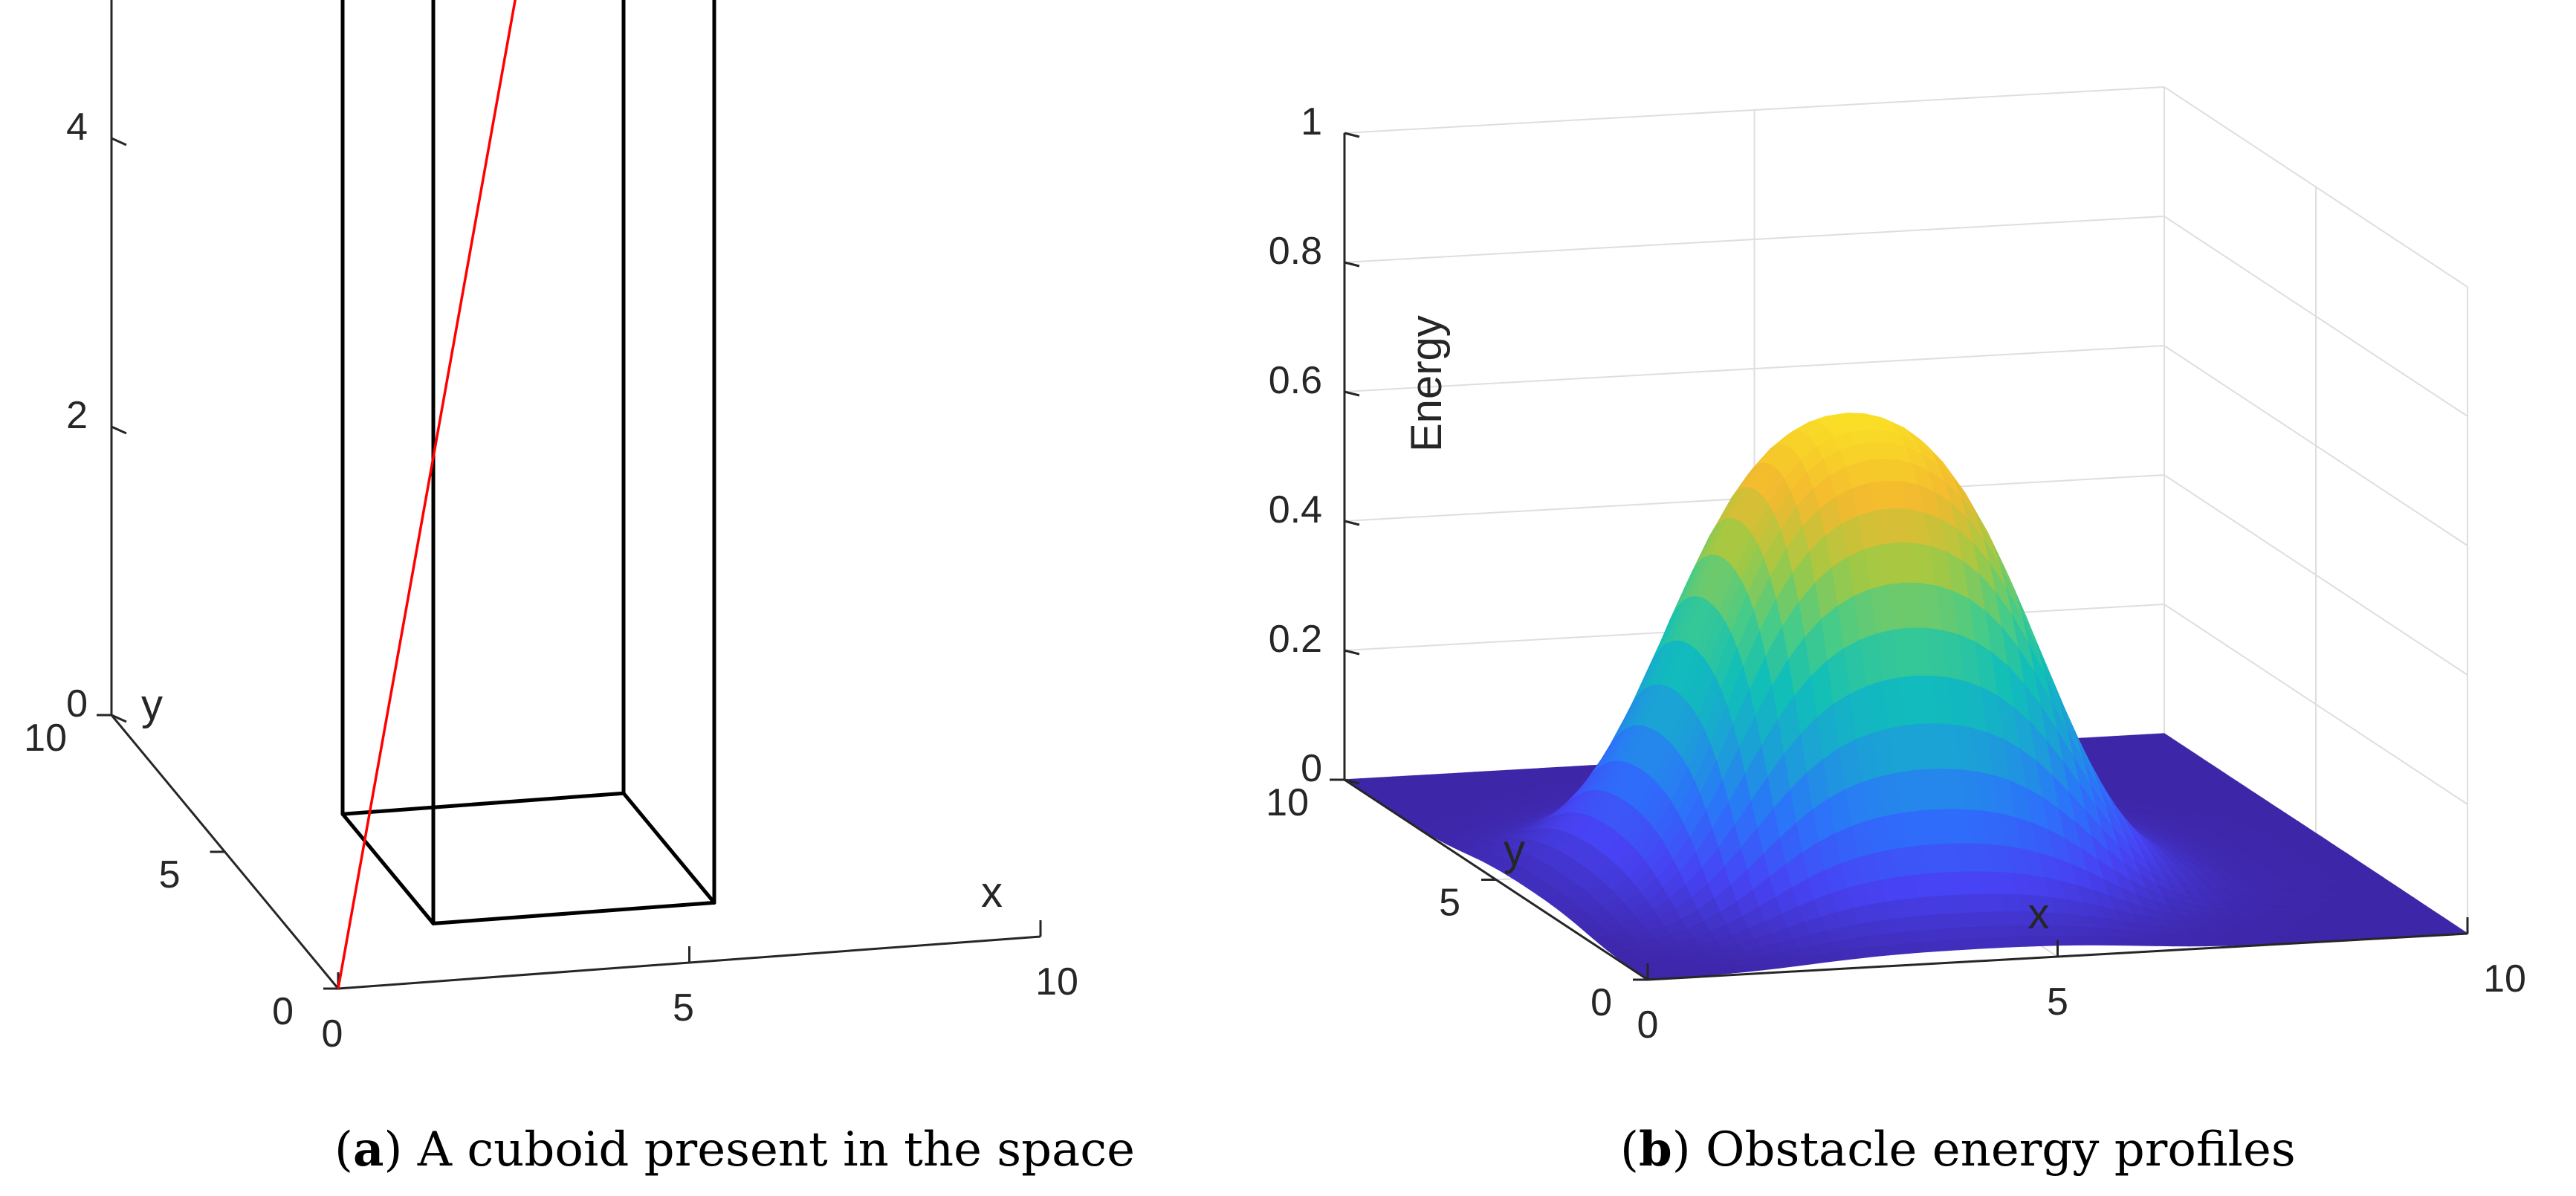 The height and width of the screenshot is (1196, 2576). Describe the element at coordinates (427, 494) in the screenshot. I see `ray-line` at that location.